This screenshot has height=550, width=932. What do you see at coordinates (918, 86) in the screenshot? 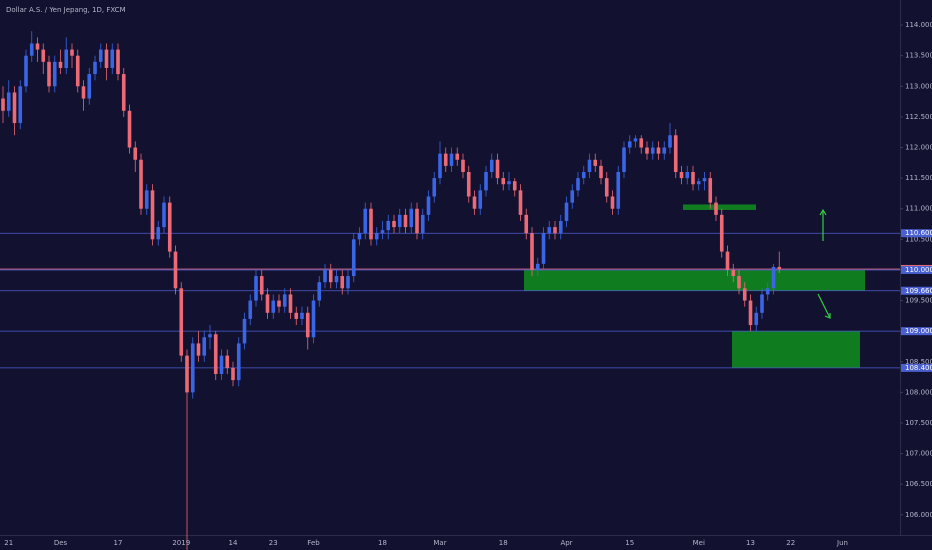
I see `y-tick-label: 113.000` at bounding box center [918, 86].